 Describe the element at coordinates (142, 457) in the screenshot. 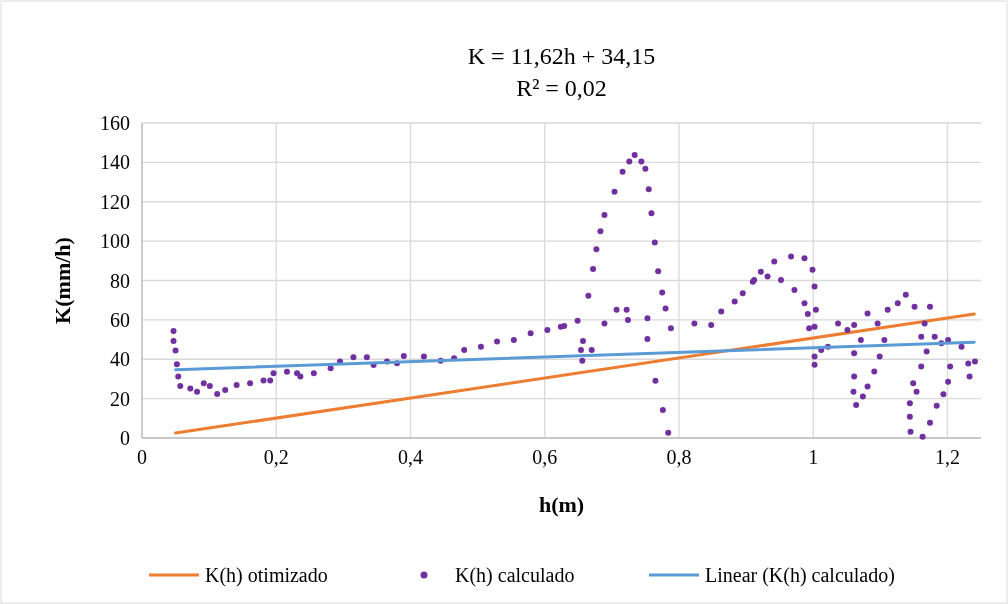

I see `x-tick-label: 0` at that location.